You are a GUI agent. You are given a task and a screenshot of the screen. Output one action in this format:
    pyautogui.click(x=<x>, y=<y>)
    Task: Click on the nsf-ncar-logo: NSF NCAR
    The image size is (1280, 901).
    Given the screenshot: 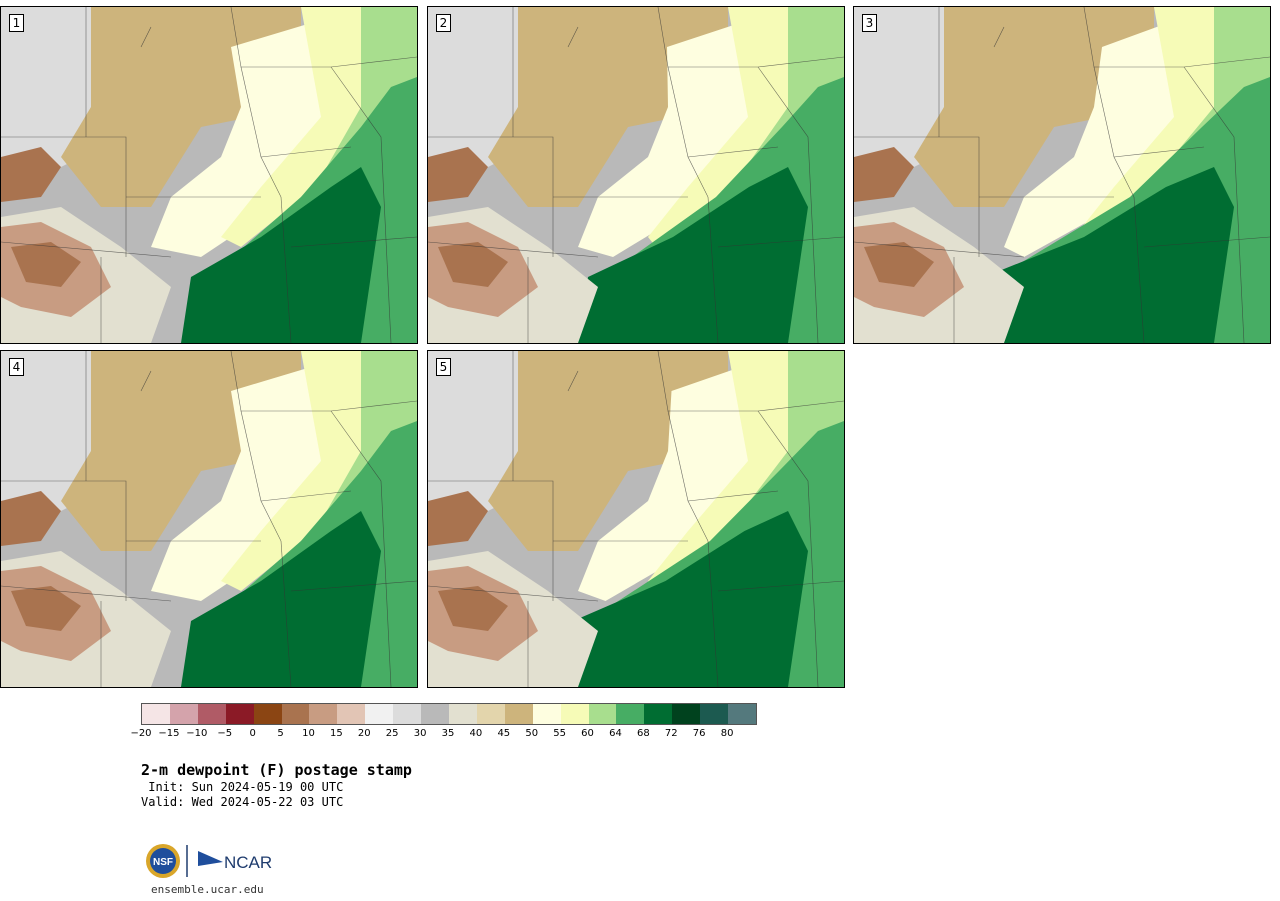 What is the action you would take?
    pyautogui.click(x=209, y=861)
    